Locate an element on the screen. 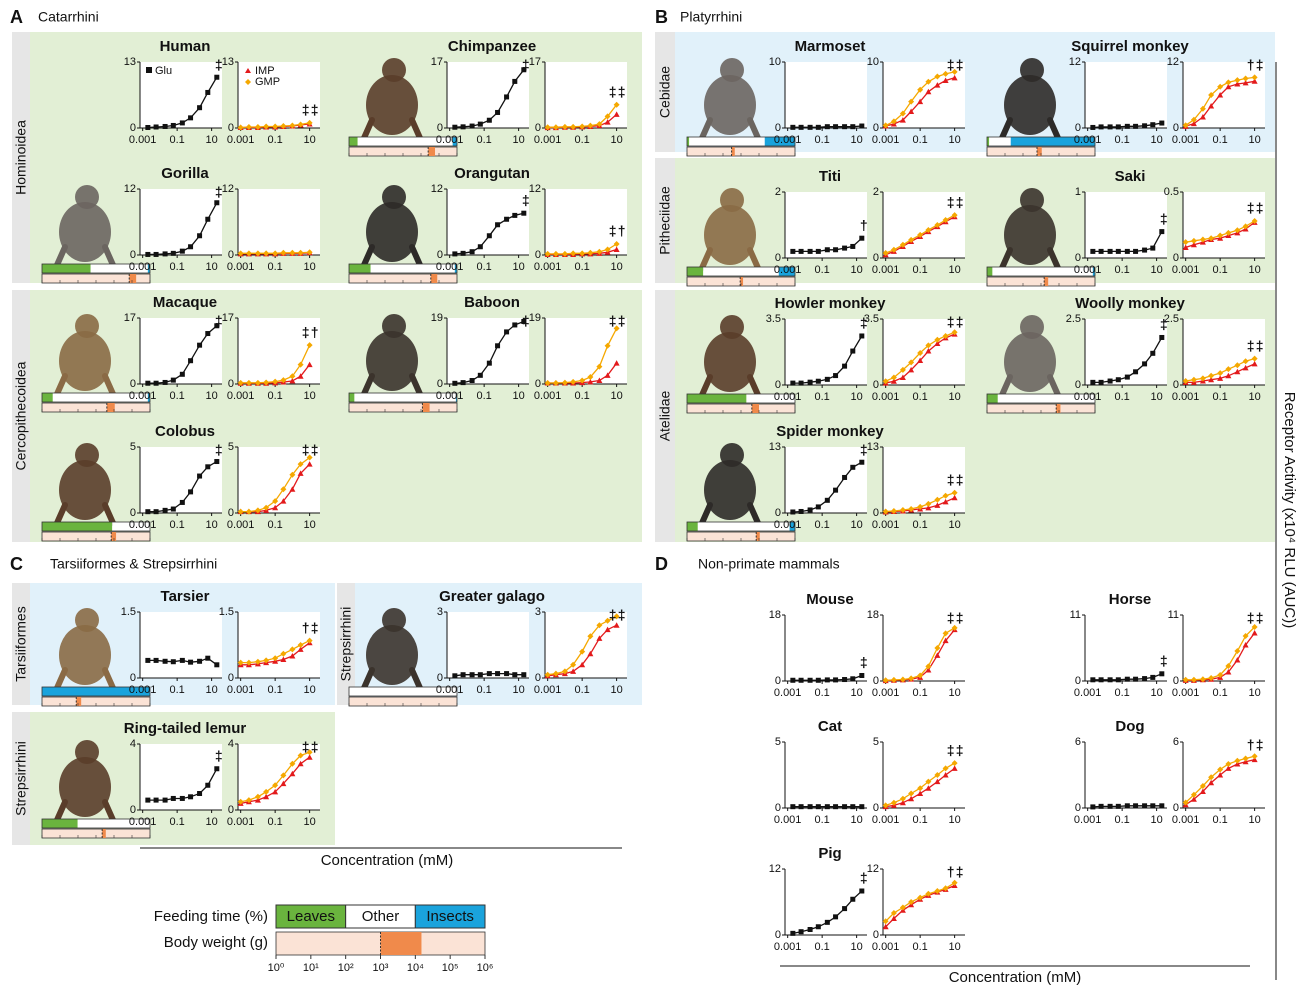 This screenshot has width=1303, height=986. y-tick-label: 2 is located at coordinates (876, 192).